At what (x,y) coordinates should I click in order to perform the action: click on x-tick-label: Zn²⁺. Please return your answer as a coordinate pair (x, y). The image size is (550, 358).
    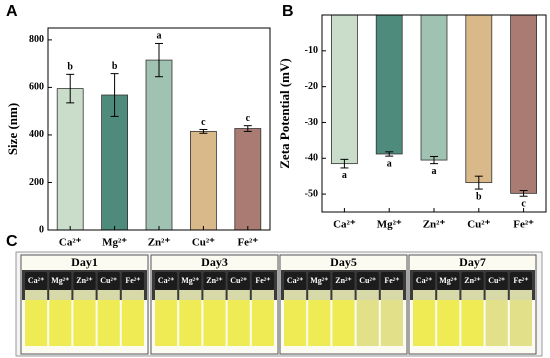
    Looking at the image, I should click on (159, 243).